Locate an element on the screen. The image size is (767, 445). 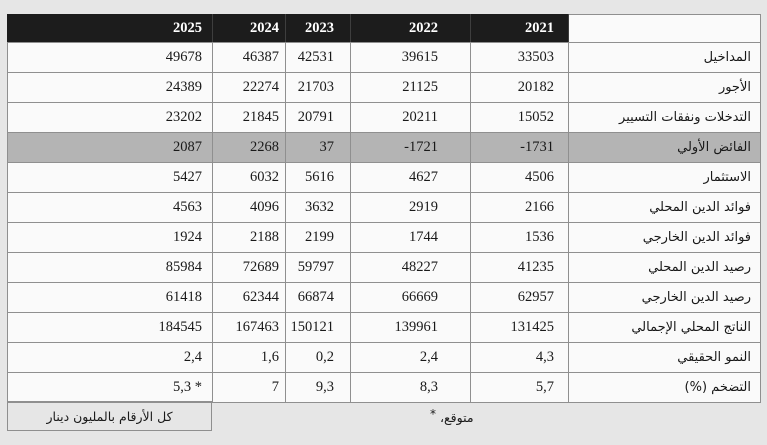
value-cell: 4627 is located at coordinates (410, 177).